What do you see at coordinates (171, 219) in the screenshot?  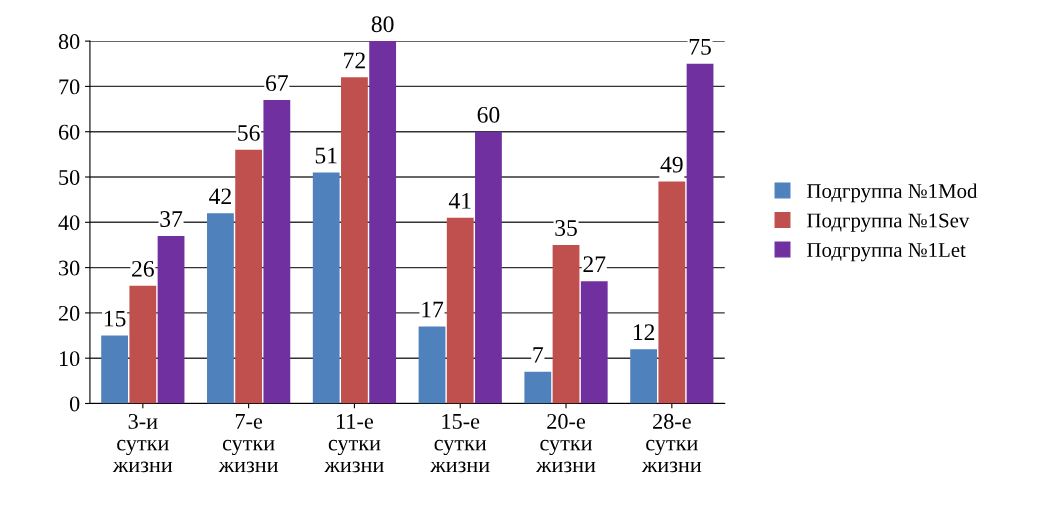 I see `data-label: 37` at bounding box center [171, 219].